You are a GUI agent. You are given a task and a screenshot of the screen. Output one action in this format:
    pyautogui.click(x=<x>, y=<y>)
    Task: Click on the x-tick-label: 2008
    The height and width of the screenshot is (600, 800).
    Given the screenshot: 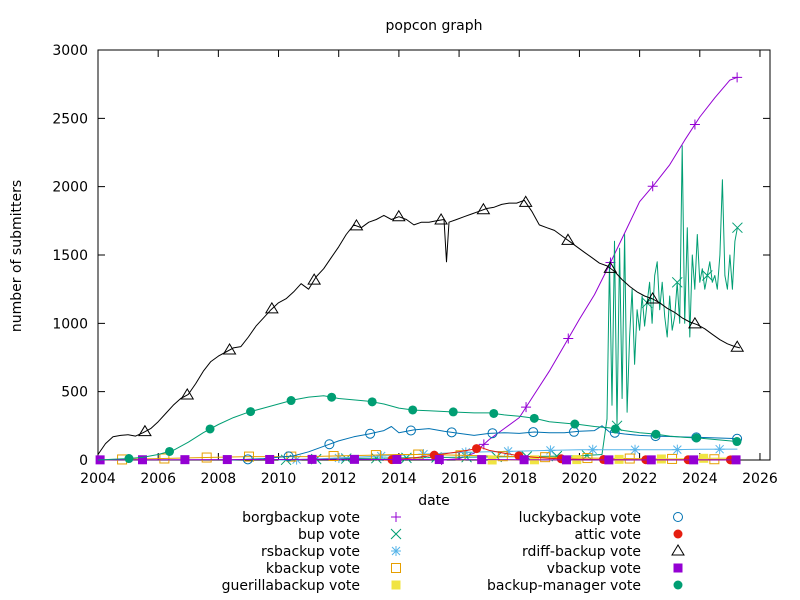 What is the action you would take?
    pyautogui.click(x=219, y=479)
    